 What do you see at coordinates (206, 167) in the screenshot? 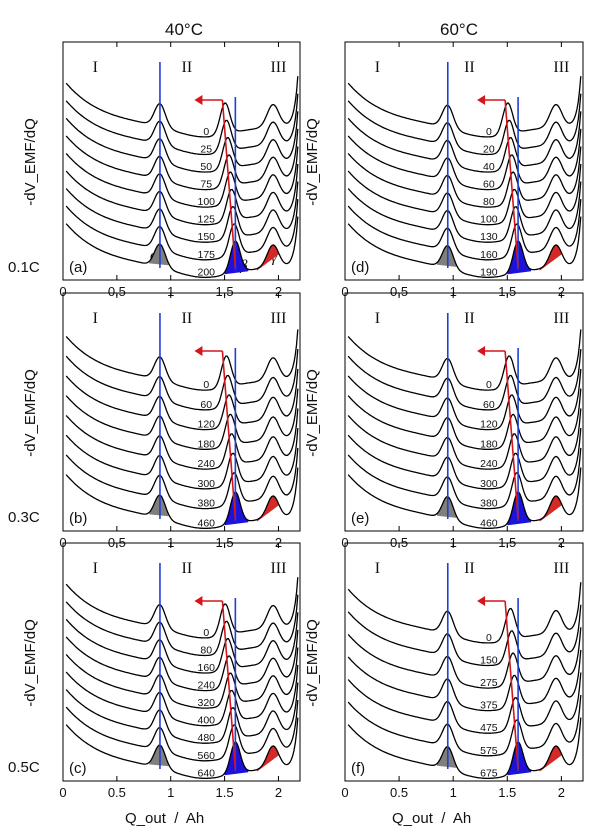
I see `cycle-label: 50` at bounding box center [206, 167].